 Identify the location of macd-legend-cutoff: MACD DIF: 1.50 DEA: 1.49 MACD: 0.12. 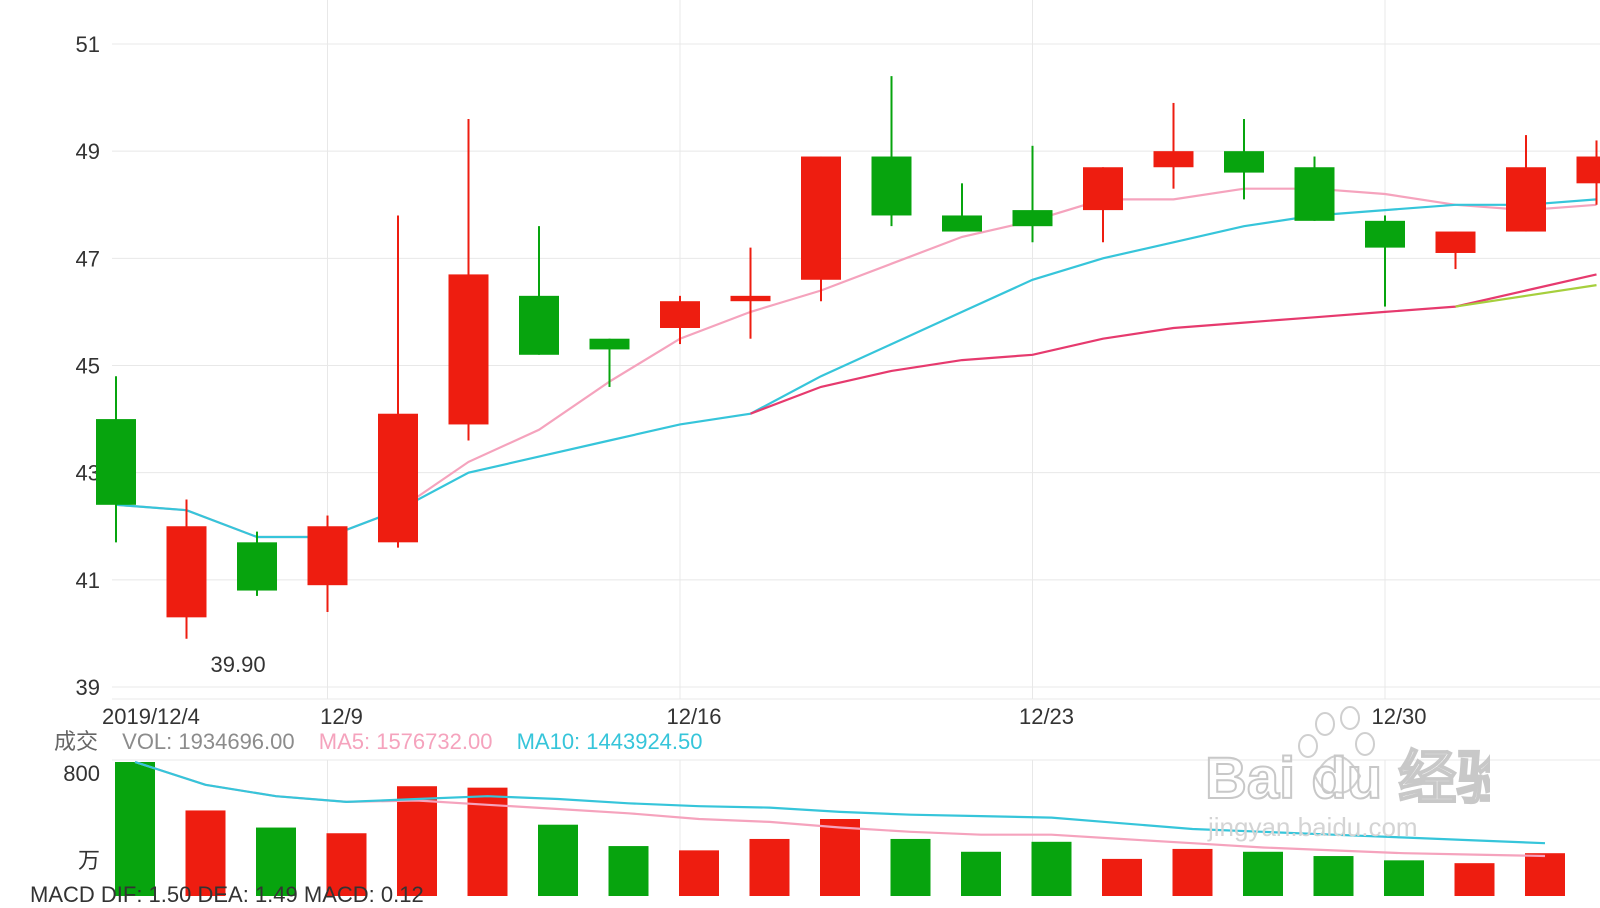
(227, 895).